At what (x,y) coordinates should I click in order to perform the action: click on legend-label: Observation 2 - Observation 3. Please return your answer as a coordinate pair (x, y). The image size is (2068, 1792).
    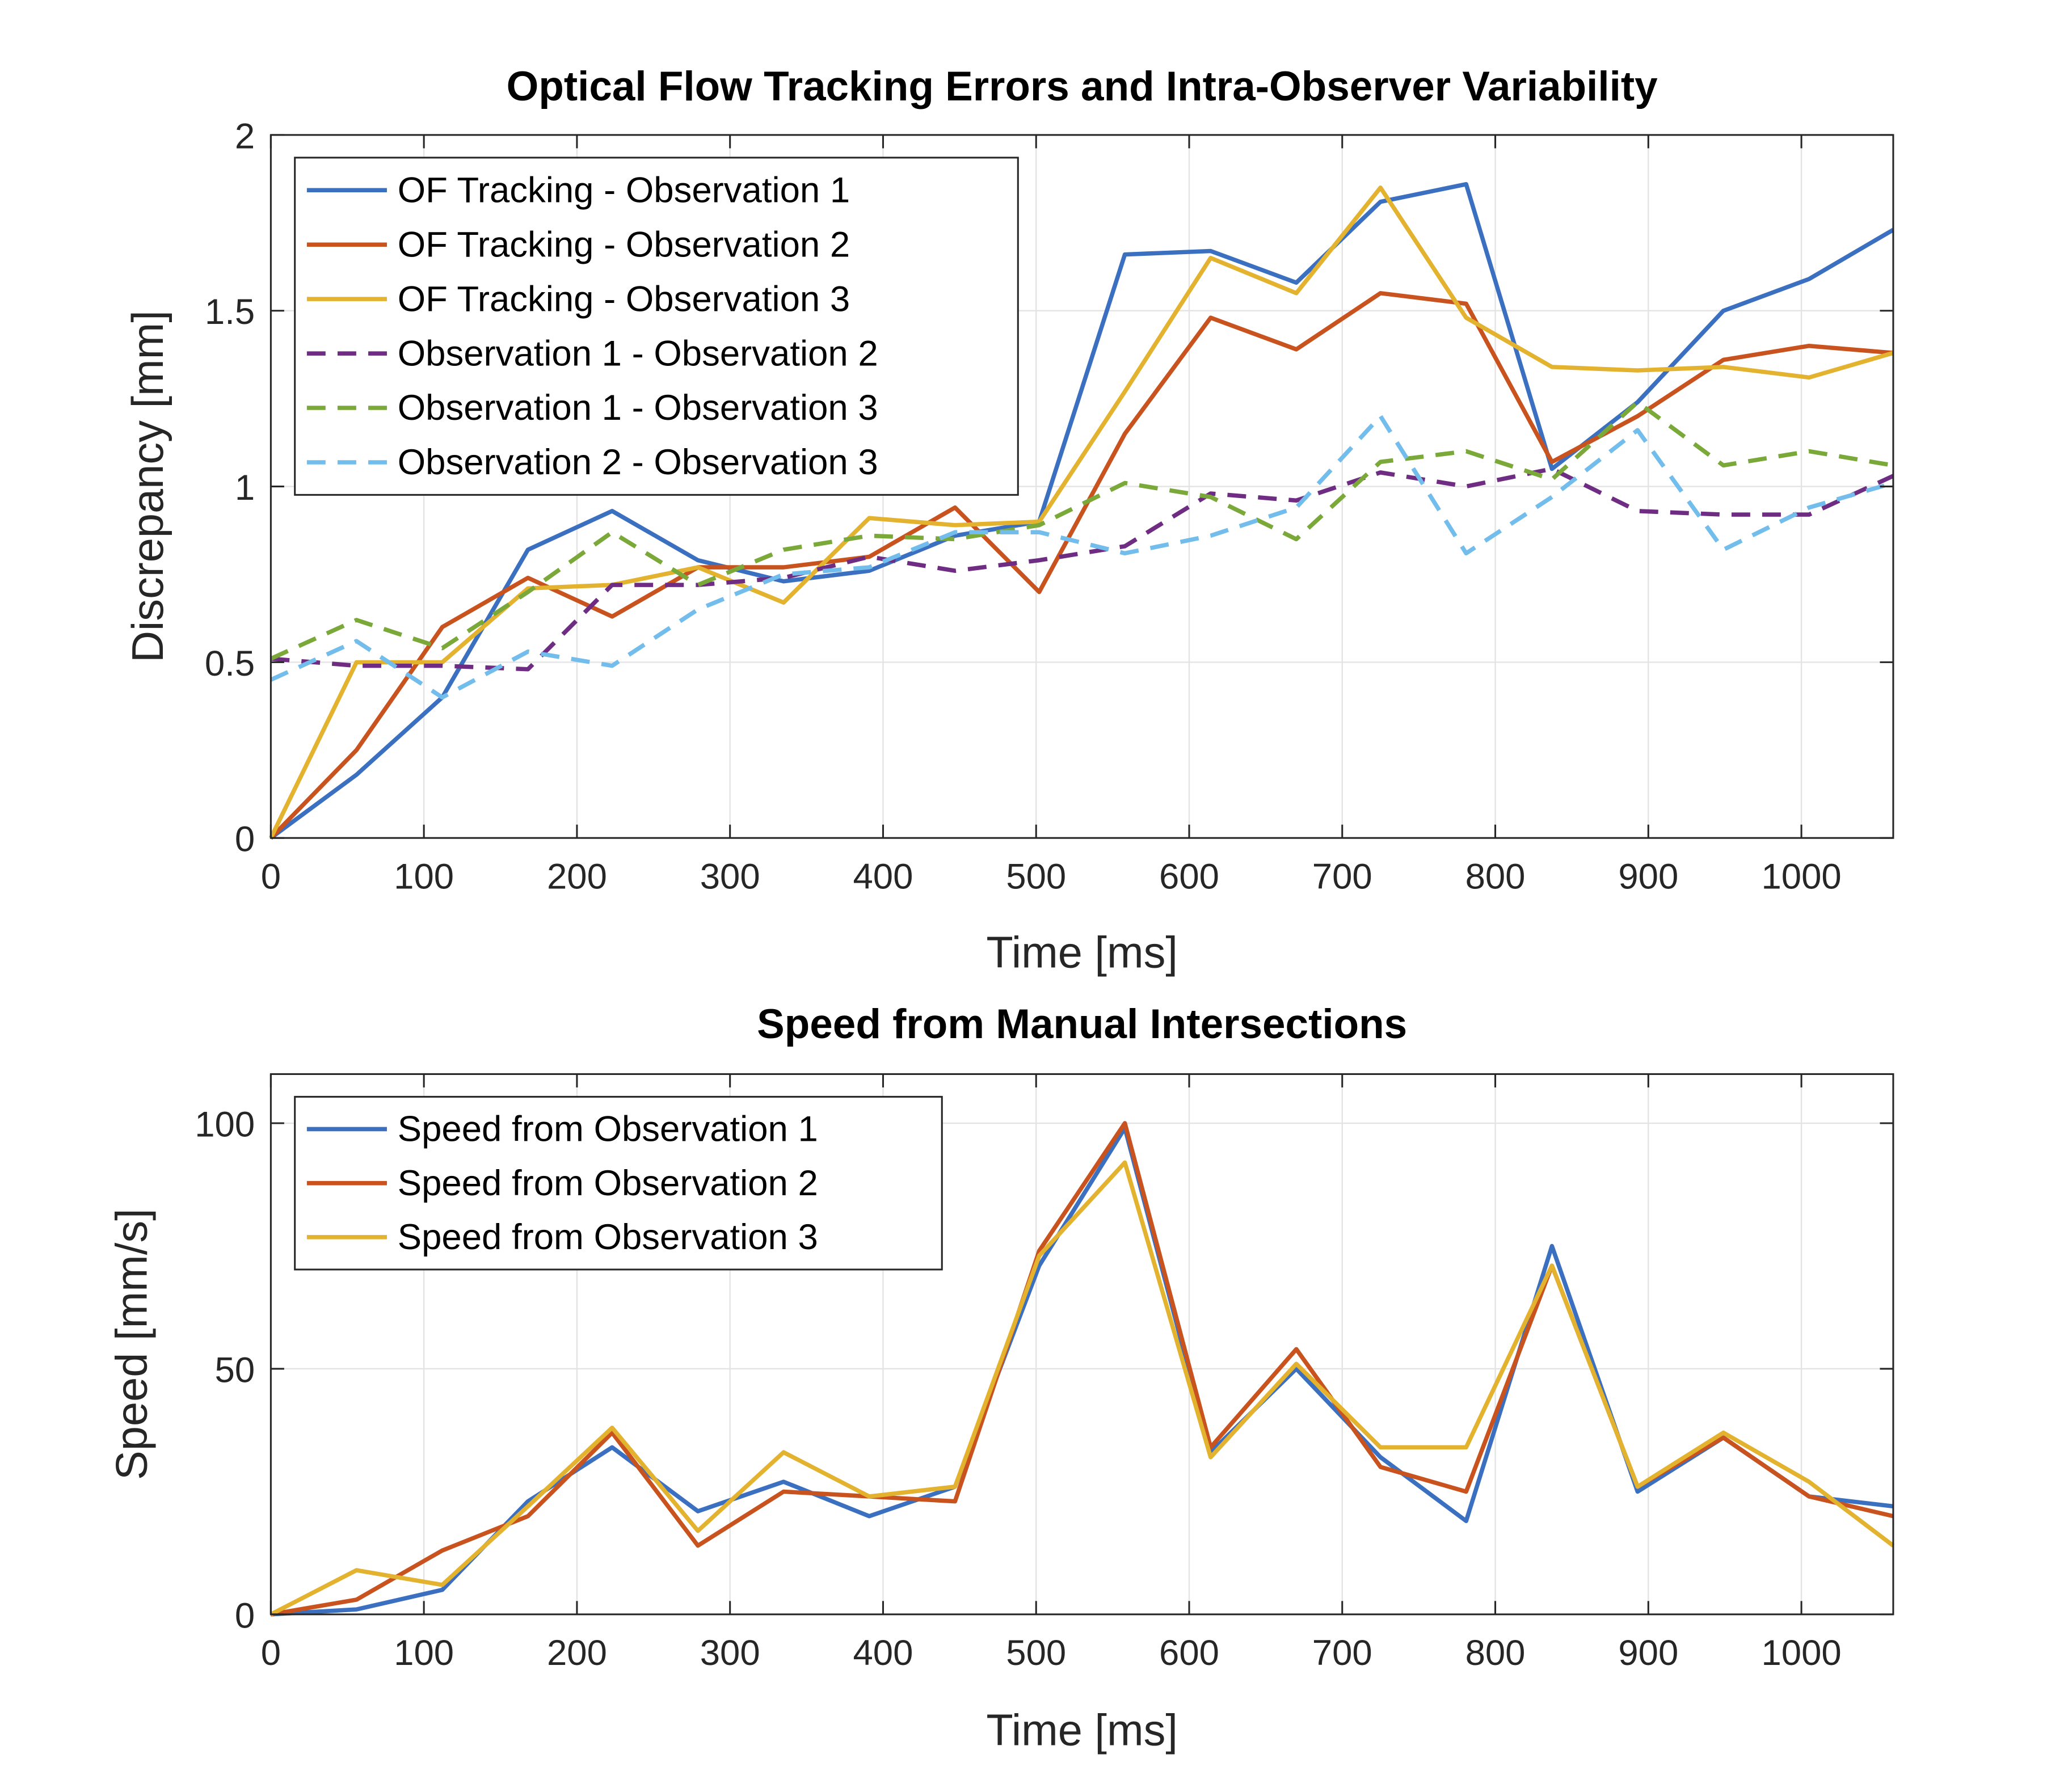
    Looking at the image, I should click on (638, 462).